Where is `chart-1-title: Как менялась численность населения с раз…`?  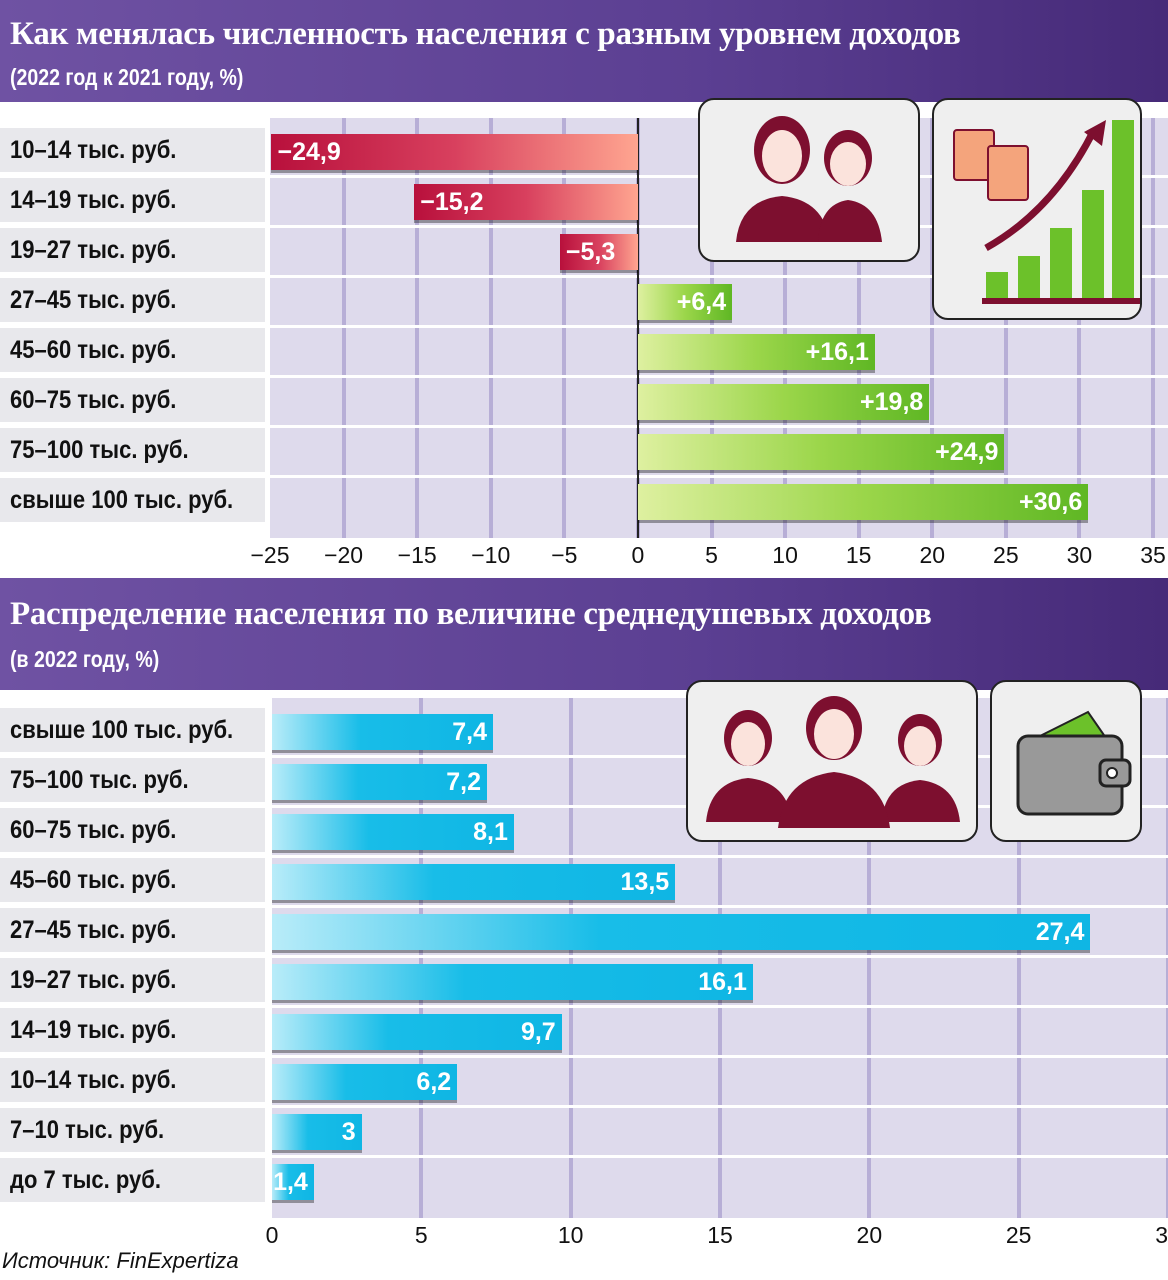
chart-1-title: Как менялась численность населения с раз… is located at coordinates (485, 34).